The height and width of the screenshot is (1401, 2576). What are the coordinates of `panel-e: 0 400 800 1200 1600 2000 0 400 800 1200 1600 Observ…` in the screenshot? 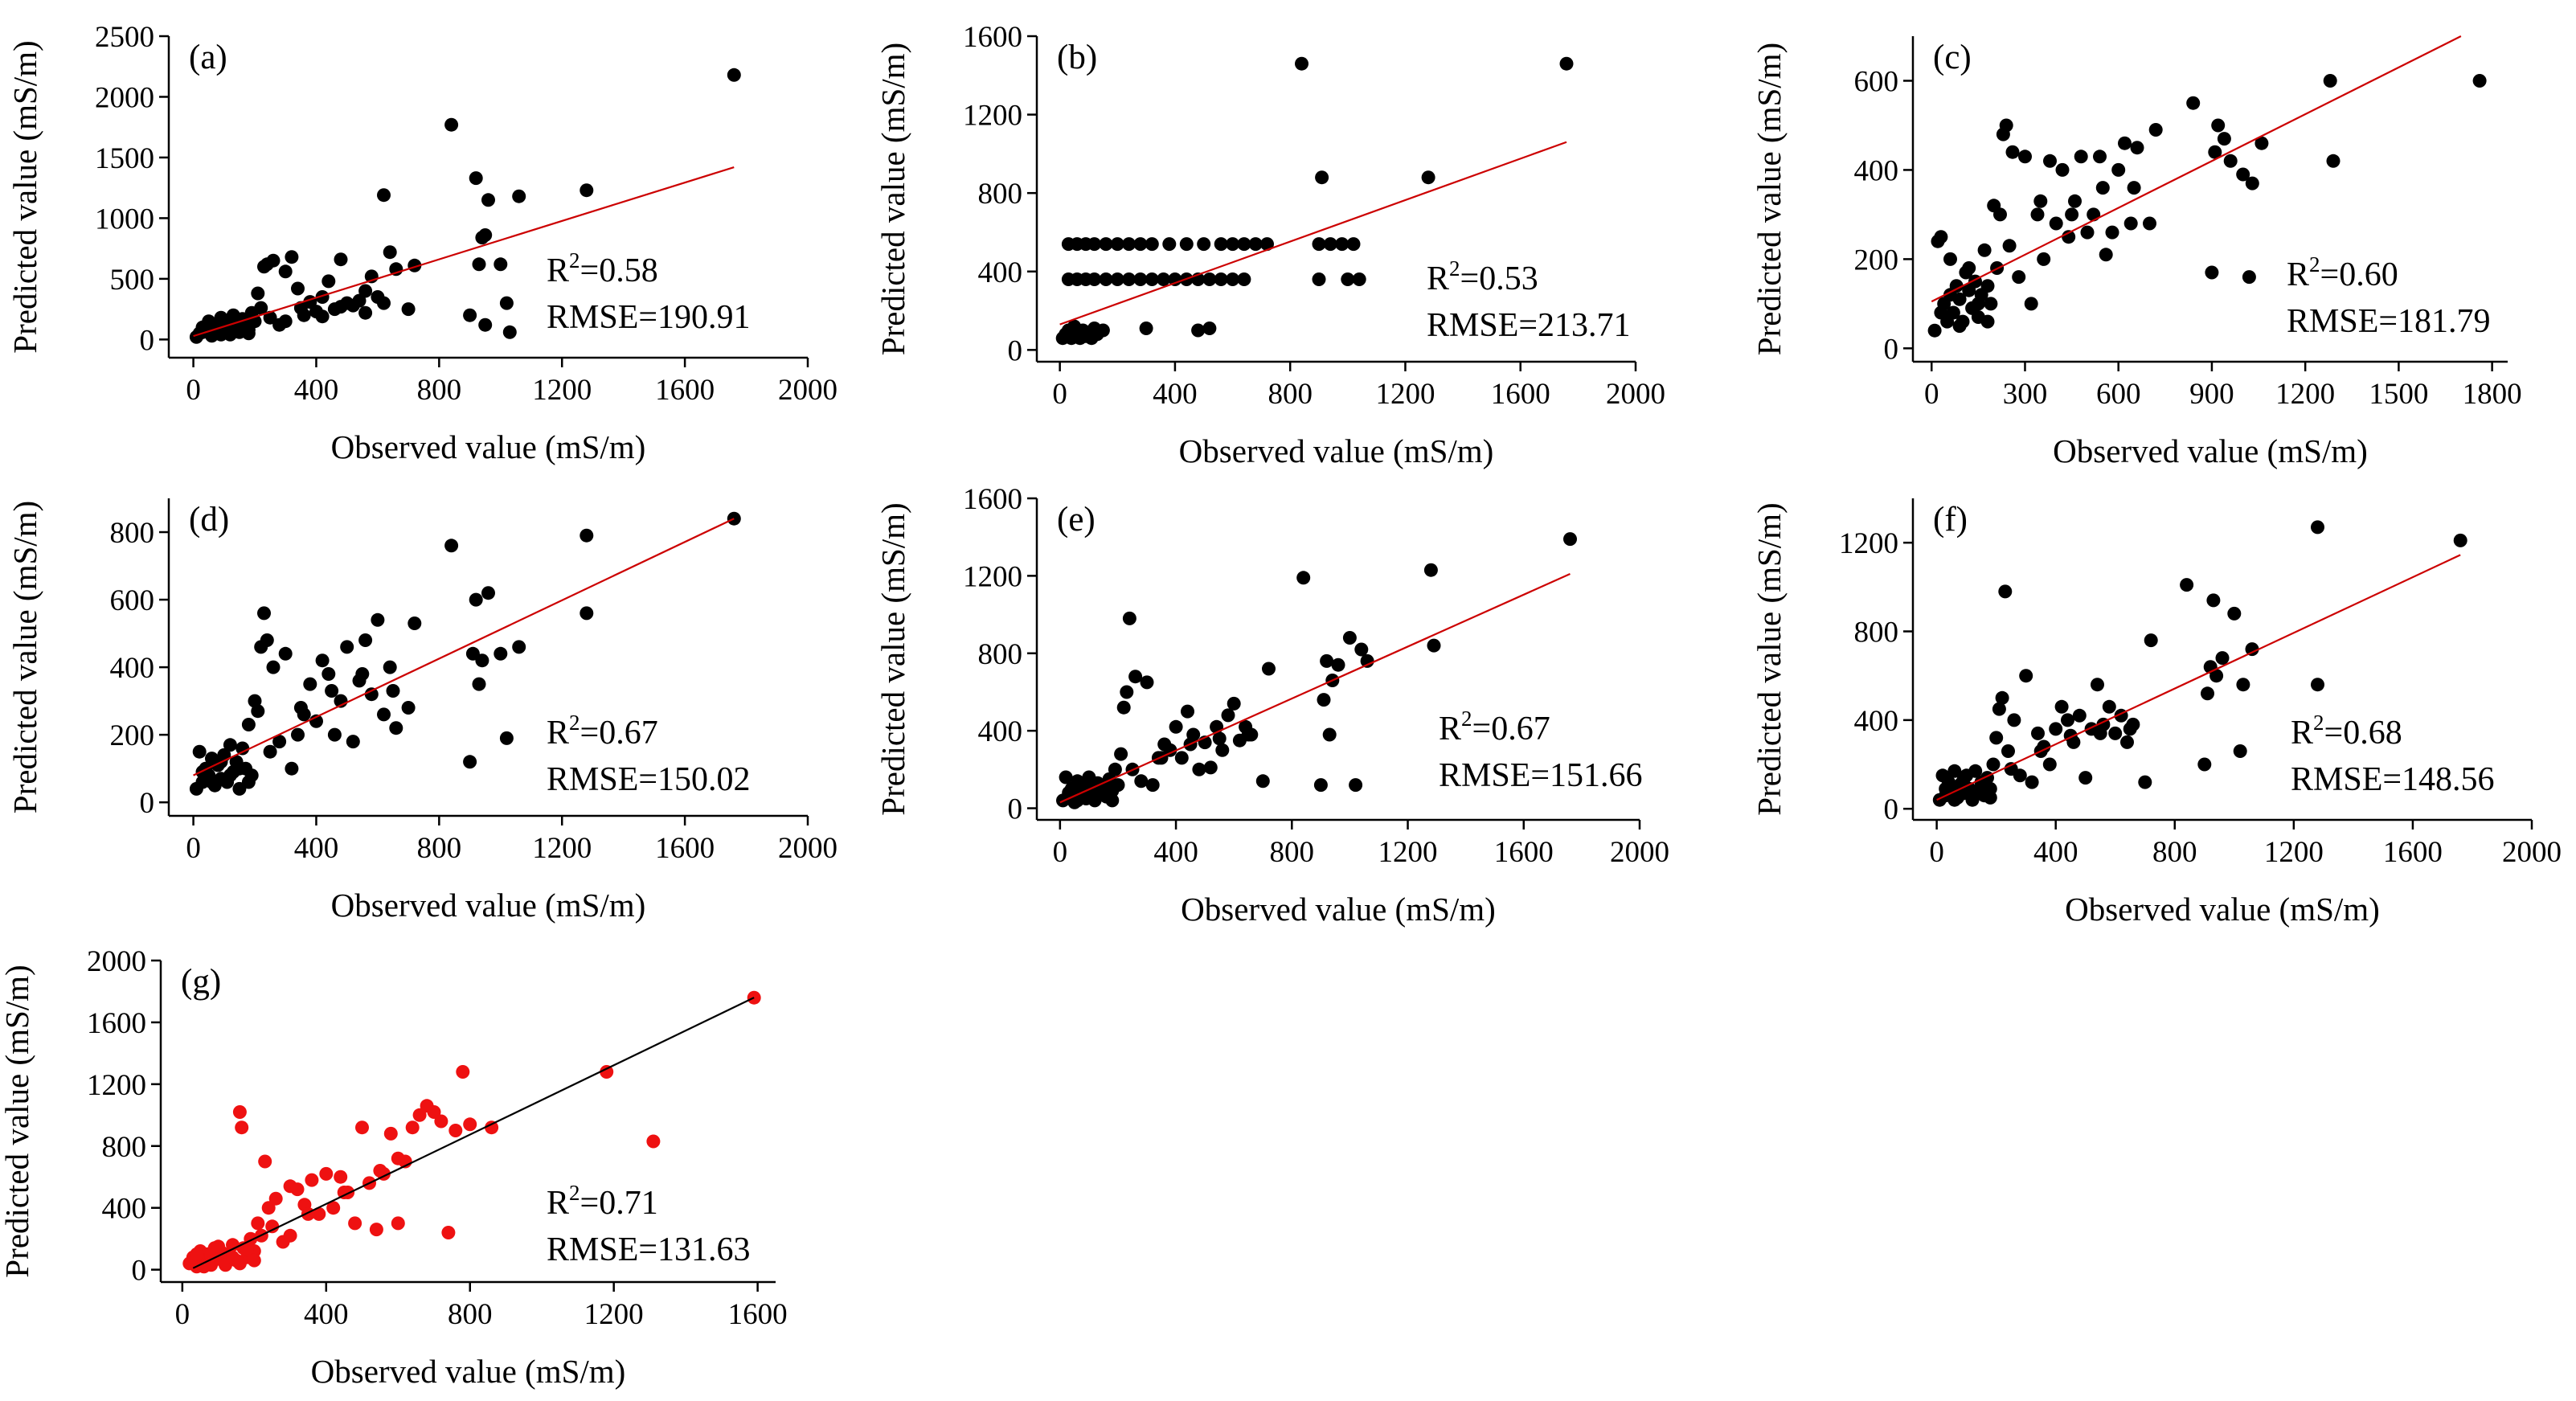 It's located at (1271, 705).